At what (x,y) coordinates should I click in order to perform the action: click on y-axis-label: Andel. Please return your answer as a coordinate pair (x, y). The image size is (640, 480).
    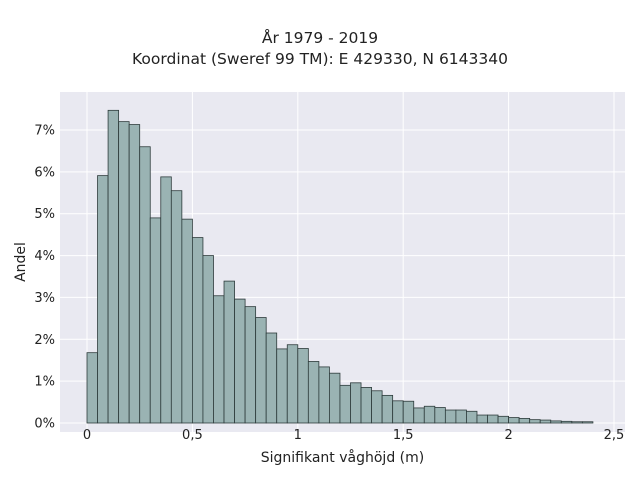
    Looking at the image, I should click on (21, 262).